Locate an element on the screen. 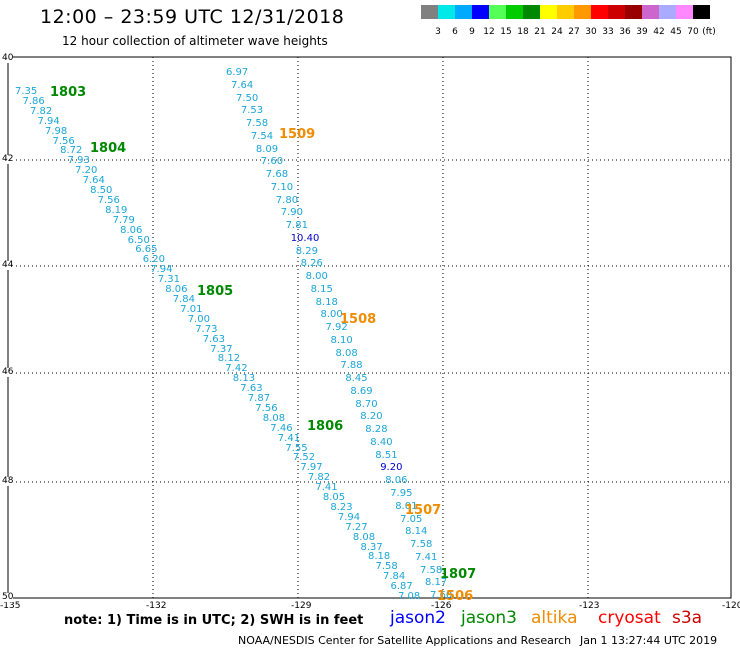 The image size is (740, 650). wave-height-value: 8.50 is located at coordinates (101, 190).